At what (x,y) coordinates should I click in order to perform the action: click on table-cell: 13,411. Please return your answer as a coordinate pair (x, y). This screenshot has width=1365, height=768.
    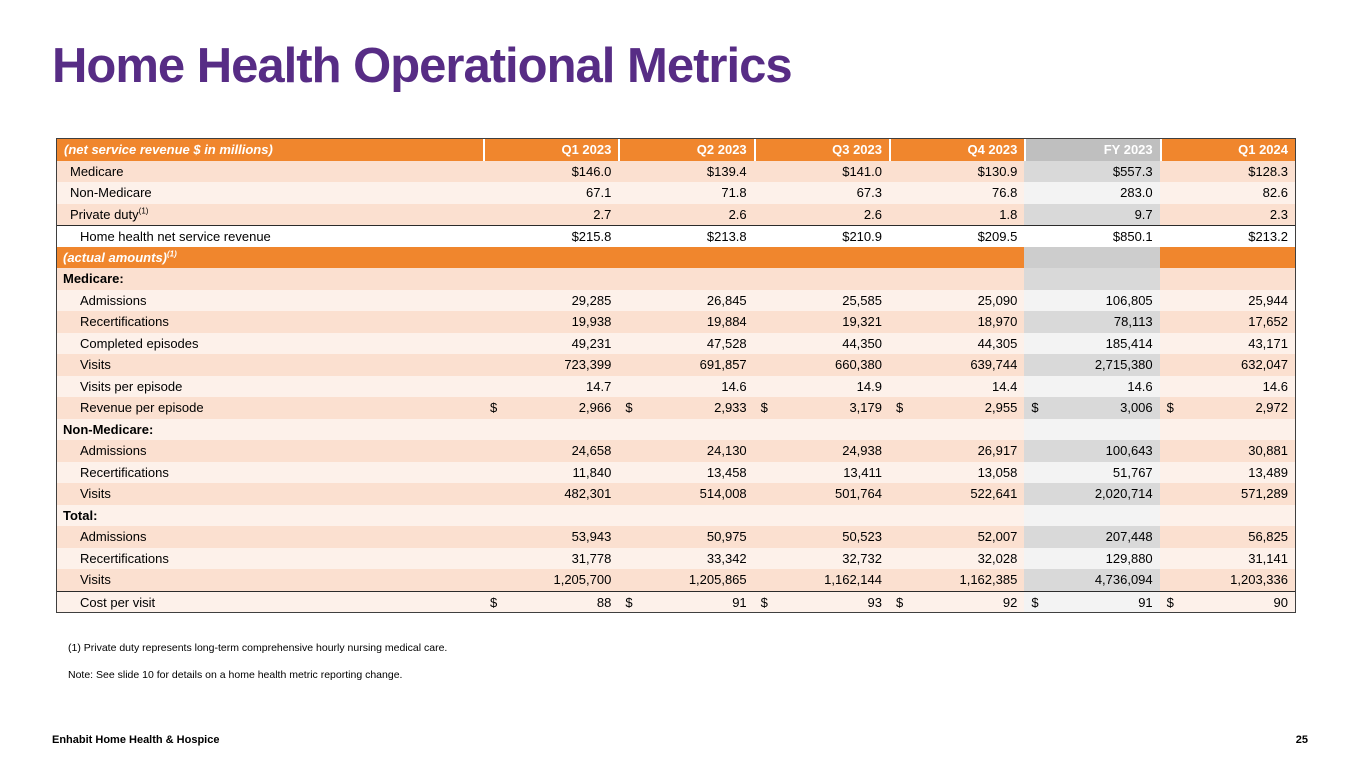
    Looking at the image, I should click on (821, 472).